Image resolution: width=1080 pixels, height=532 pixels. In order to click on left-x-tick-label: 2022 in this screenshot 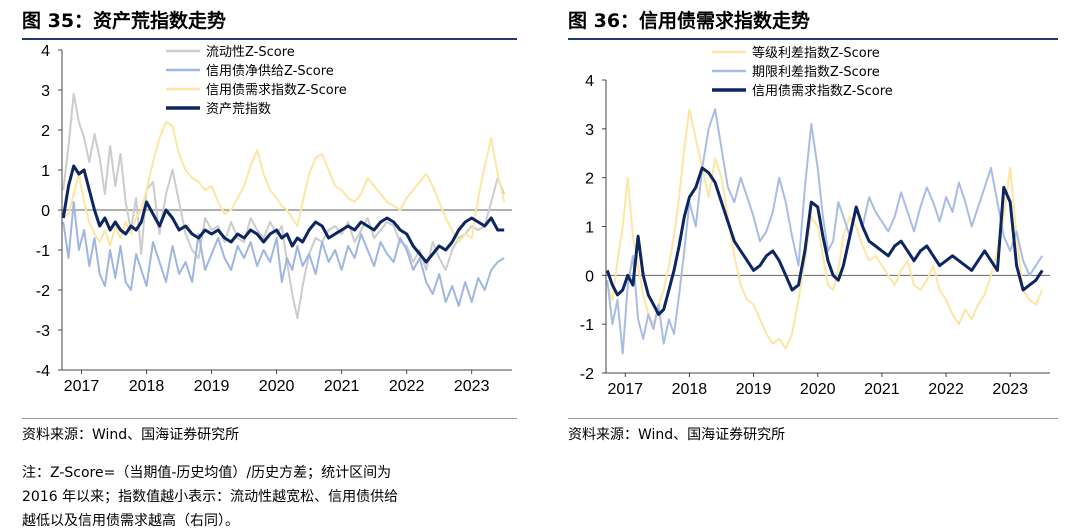, I will do `click(407, 386)`.